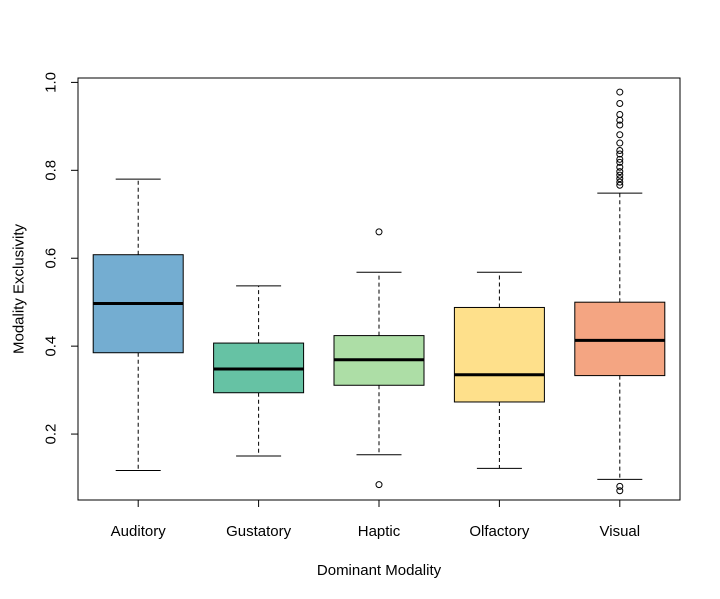 This screenshot has height=599, width=720. I want to click on y-axis-title: Modality Exclusivity, so click(19, 288).